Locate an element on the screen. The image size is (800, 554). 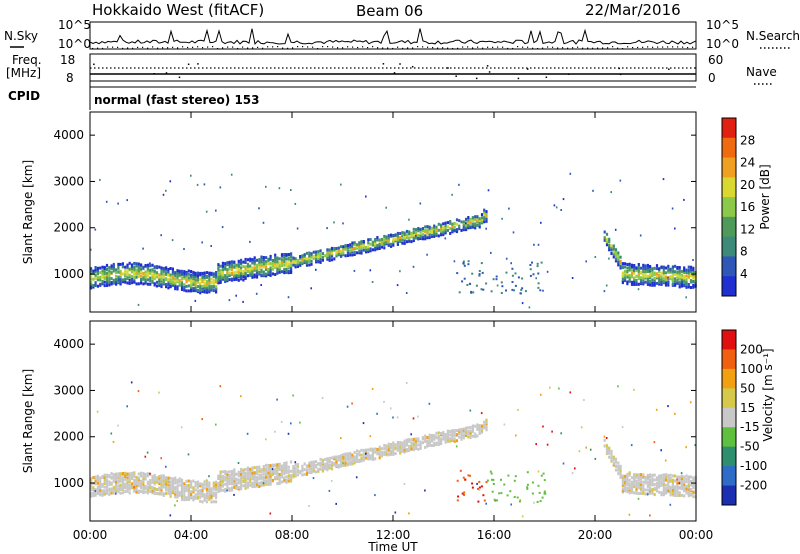
colorbar-tick-label: 15 is located at coordinates (747, 408).